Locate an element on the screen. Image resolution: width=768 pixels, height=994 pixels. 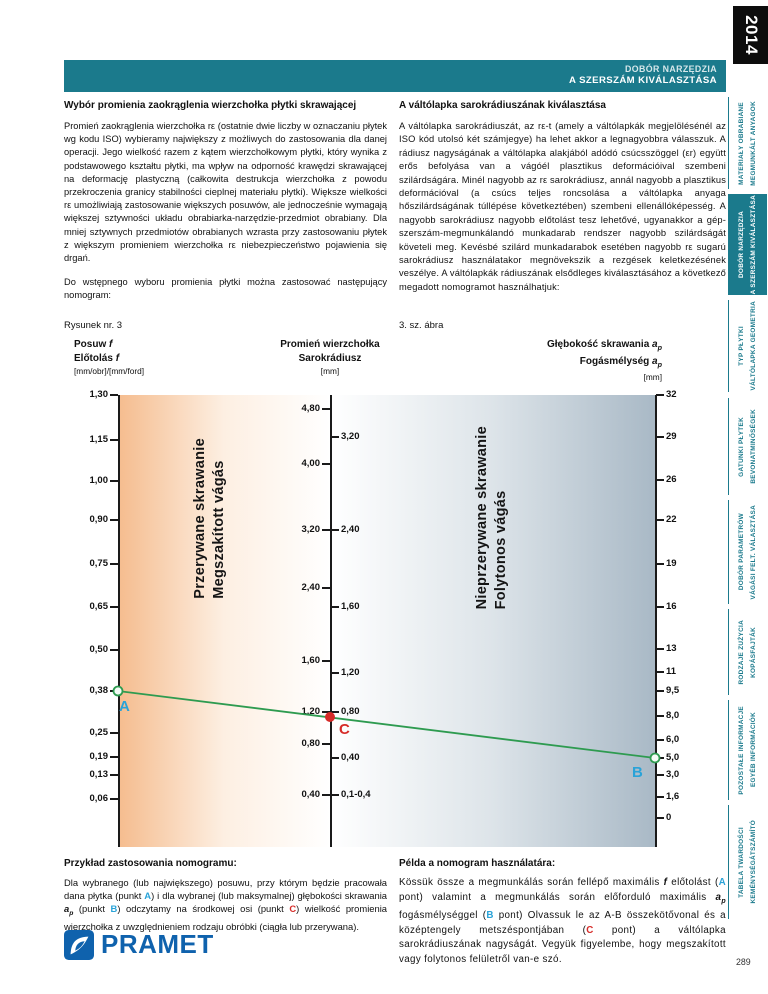
depth-tick-label: 19 is located at coordinates (671, 563).